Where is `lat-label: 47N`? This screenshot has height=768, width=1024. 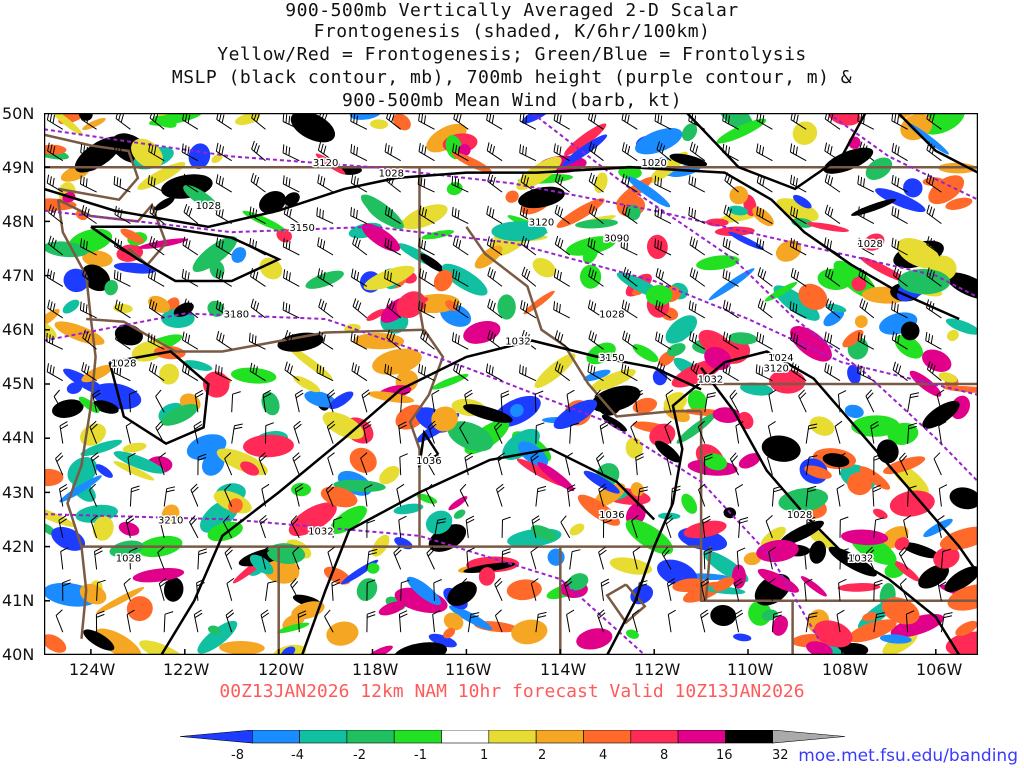 lat-label: 47N is located at coordinates (18, 275).